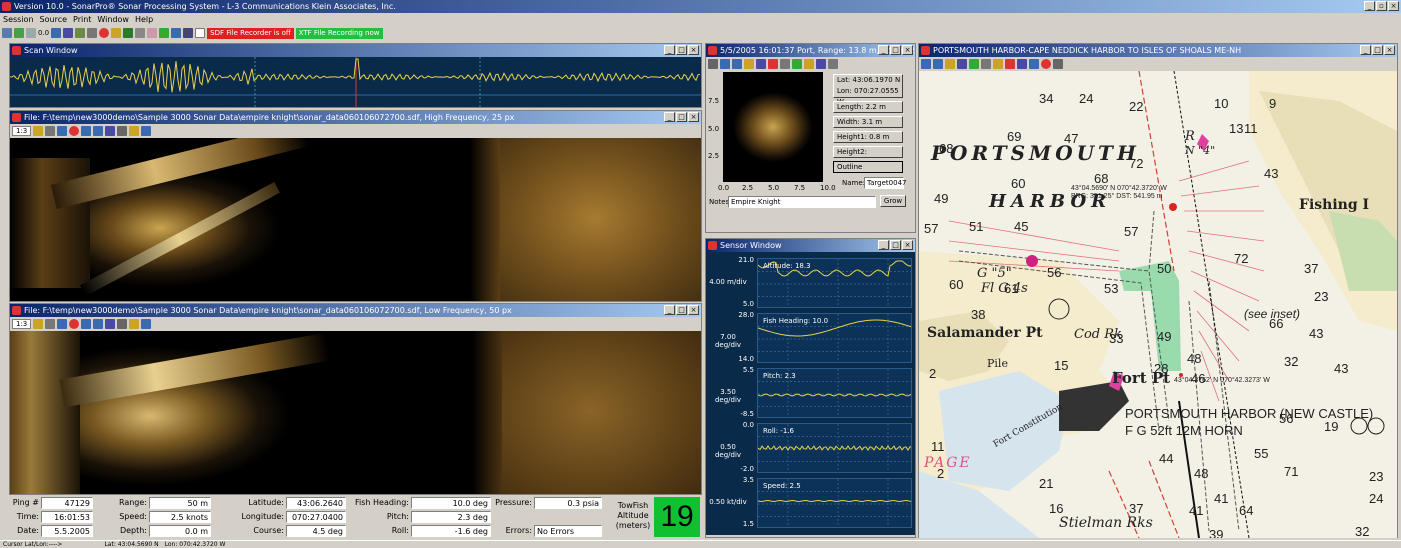 This screenshot has height=548, width=1401. I want to click on select-icon, so click(761, 64).